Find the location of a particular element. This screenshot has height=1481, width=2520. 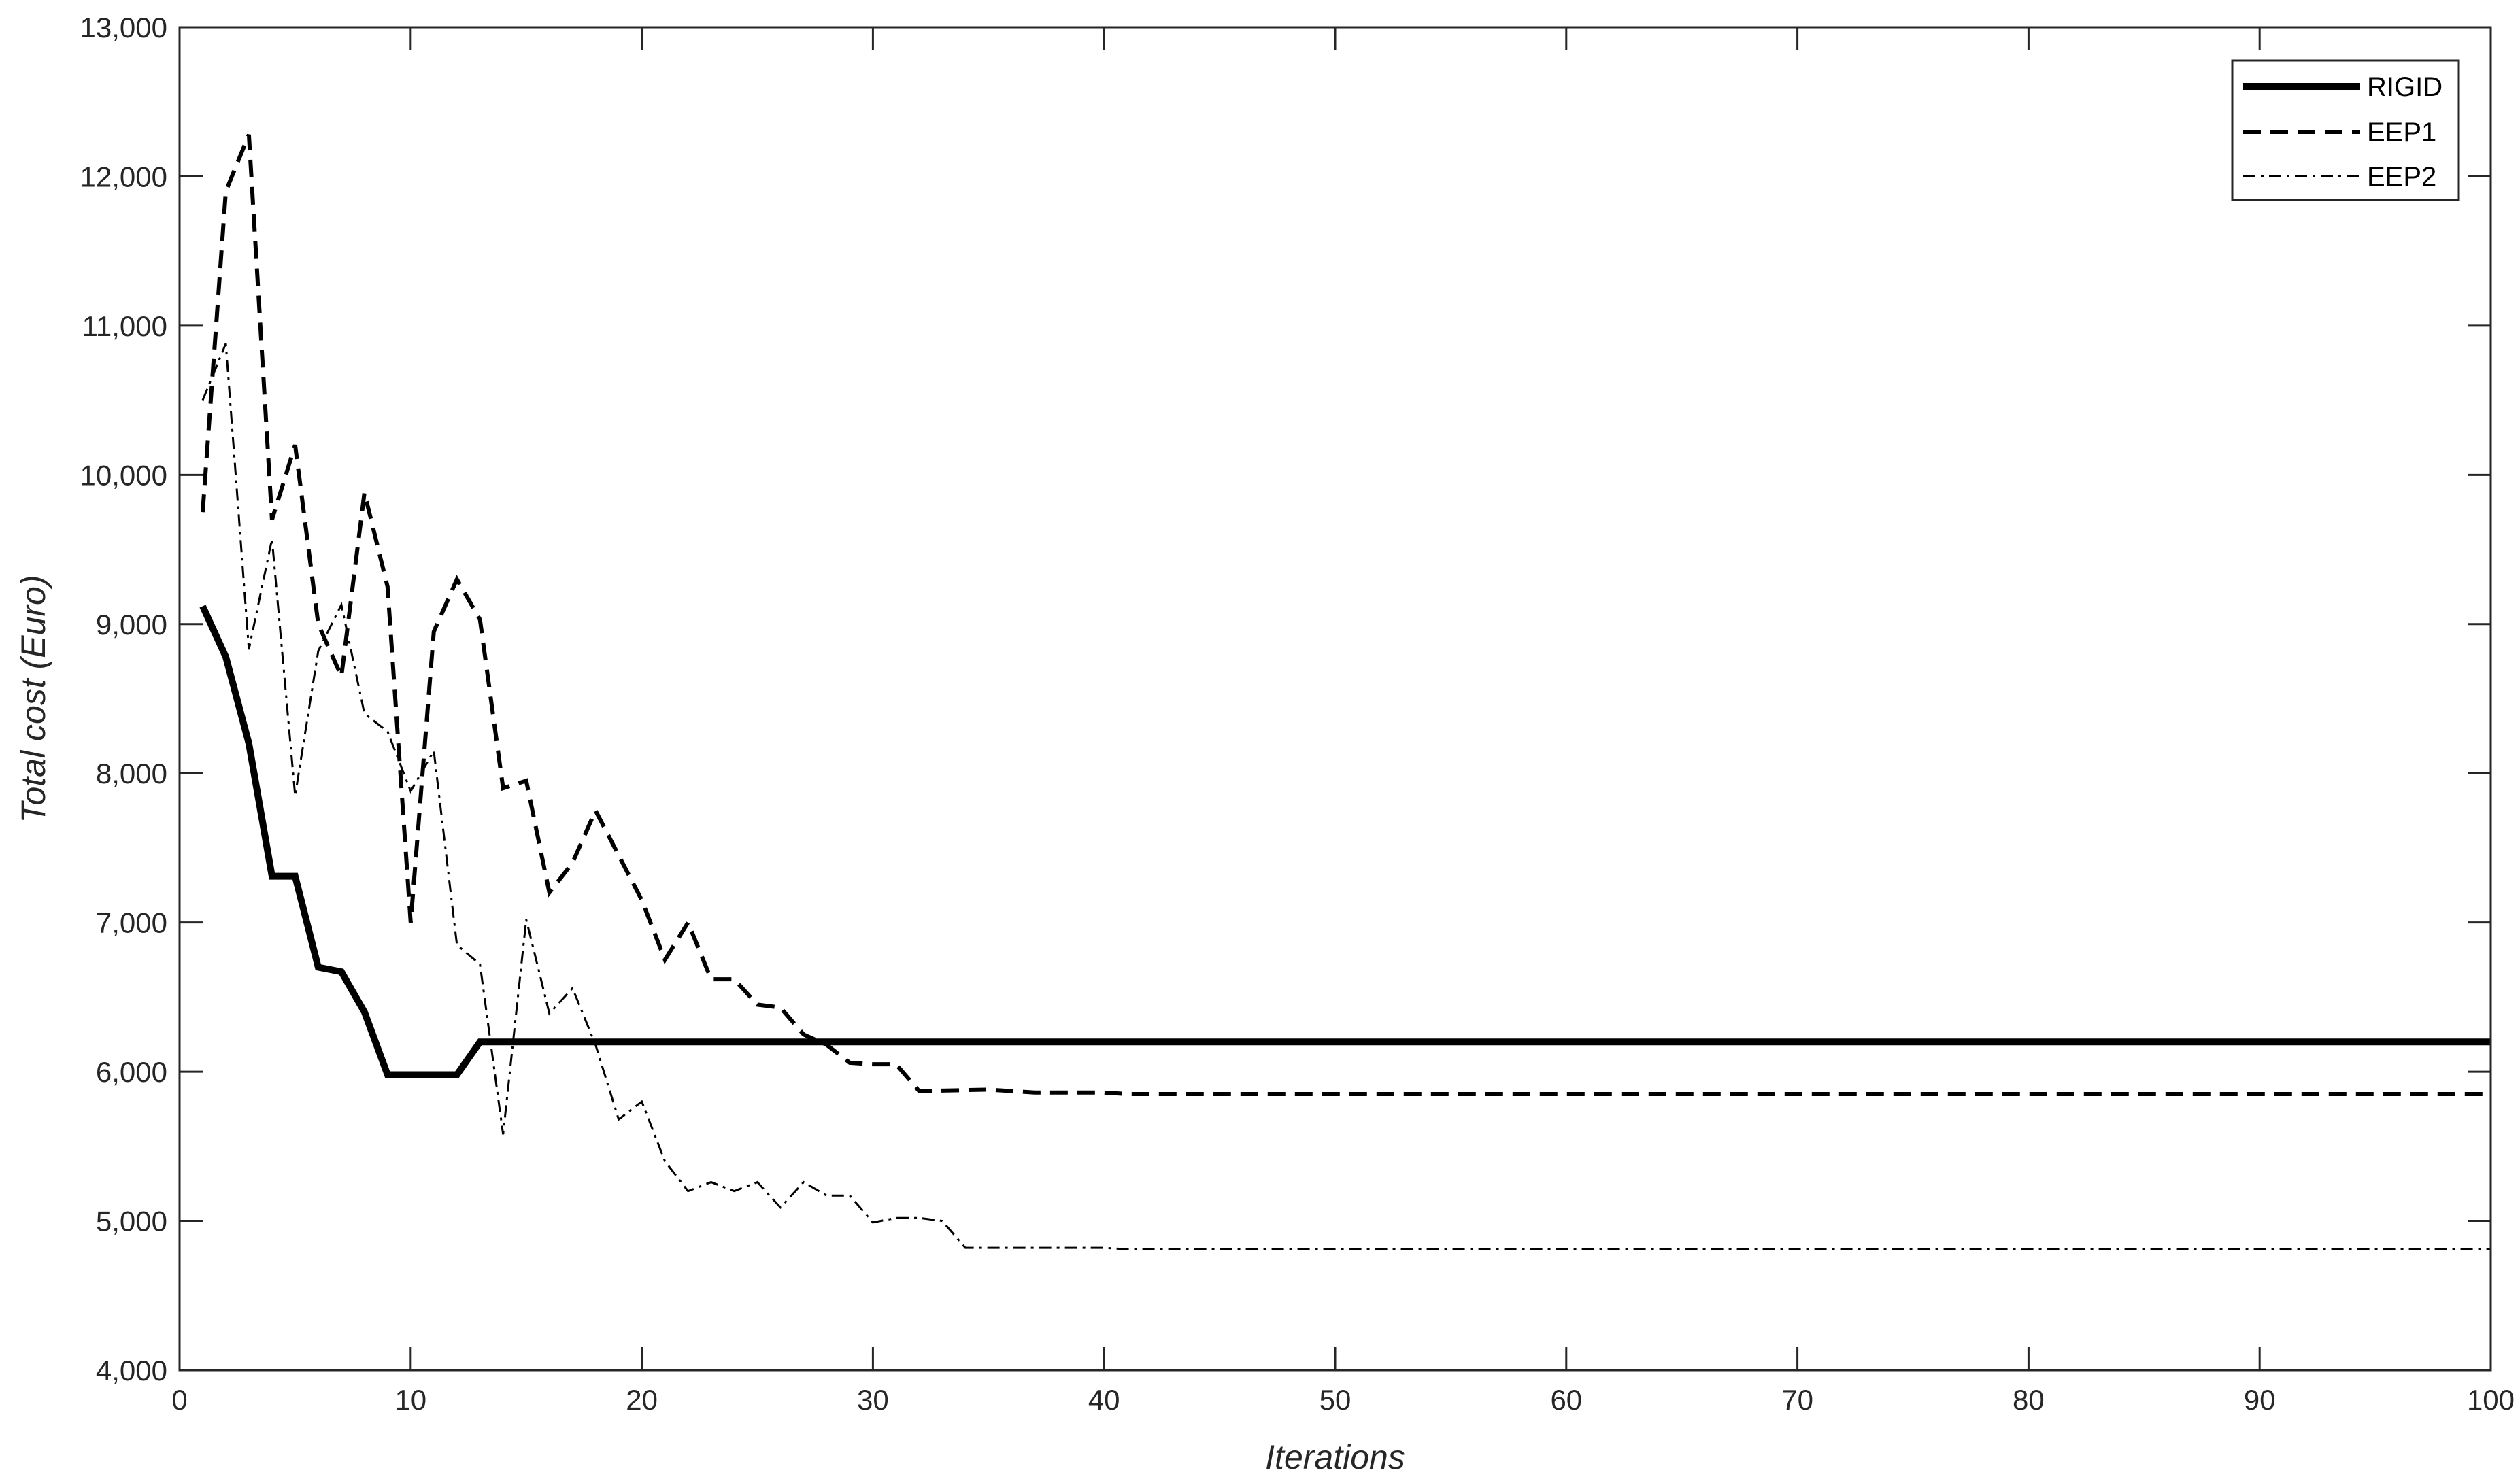

y-axis-title: Total cost (Euro) is located at coordinates (33, 699).